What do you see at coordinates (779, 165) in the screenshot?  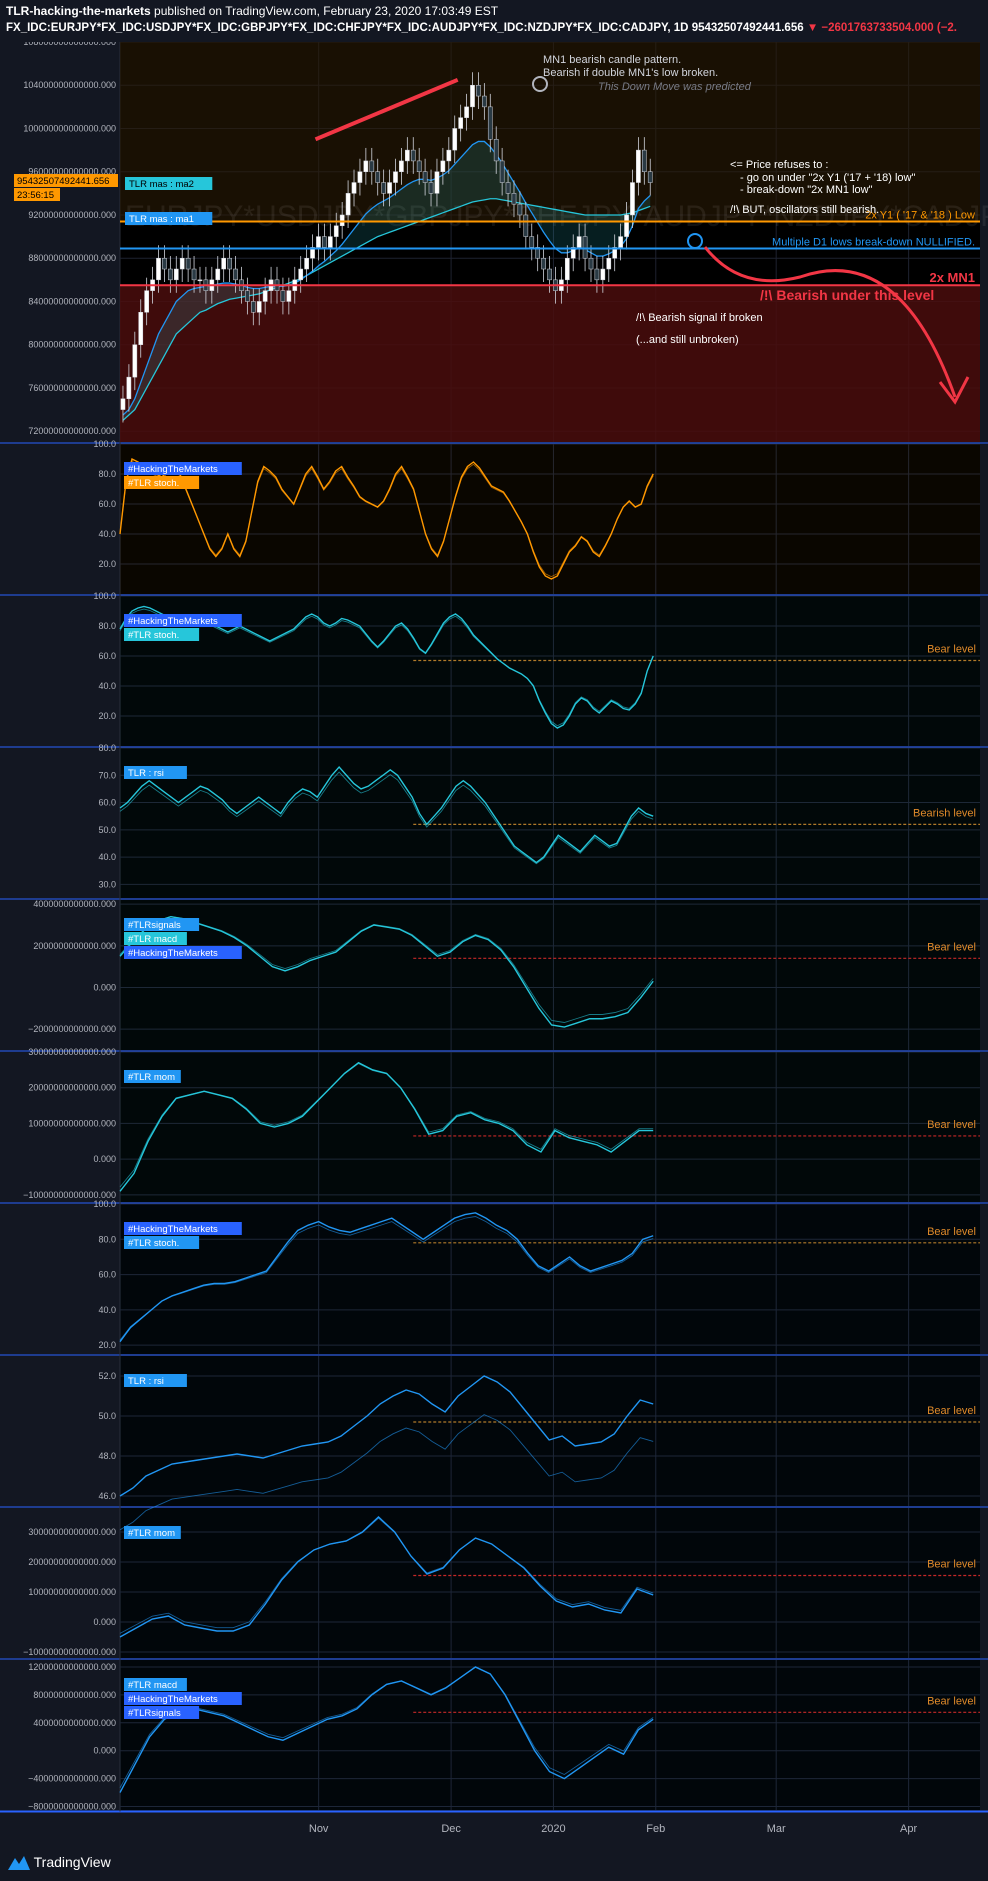 I see `annotation-3: <= Price refuses to :` at bounding box center [779, 165].